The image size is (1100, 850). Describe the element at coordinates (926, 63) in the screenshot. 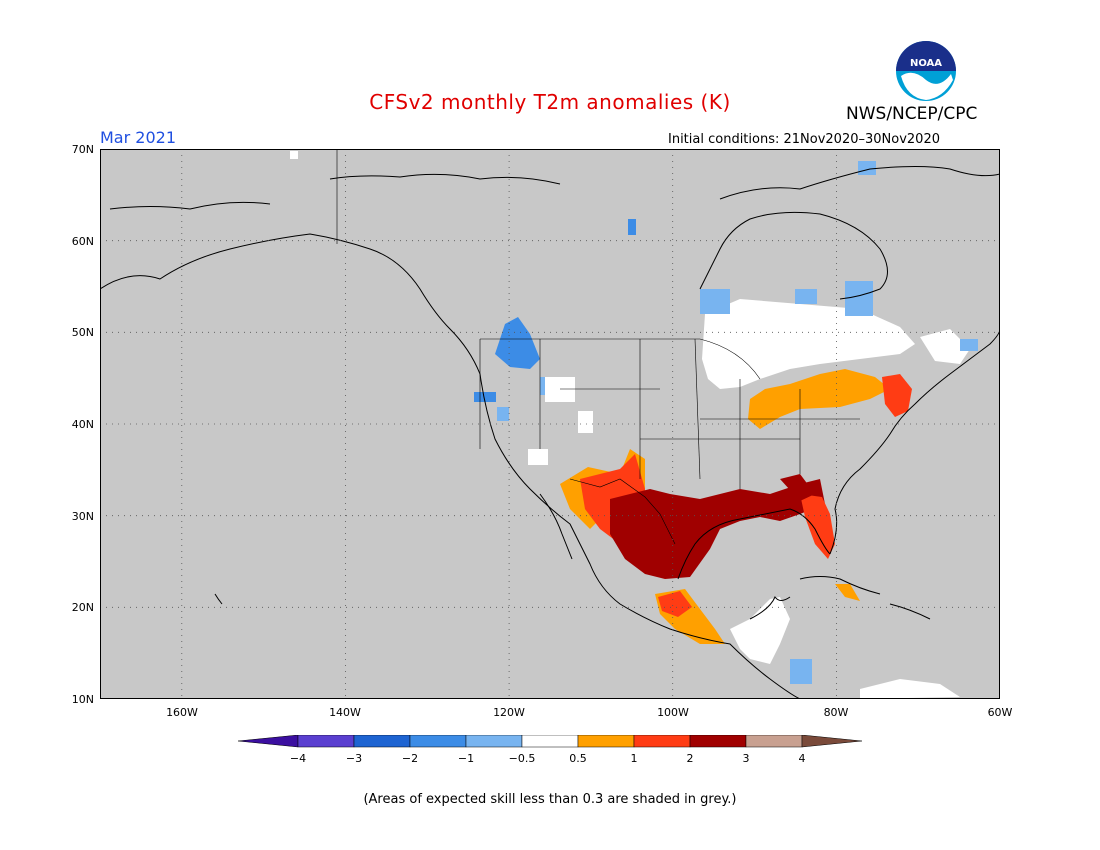

I see `svg-text: NOAA` at that location.